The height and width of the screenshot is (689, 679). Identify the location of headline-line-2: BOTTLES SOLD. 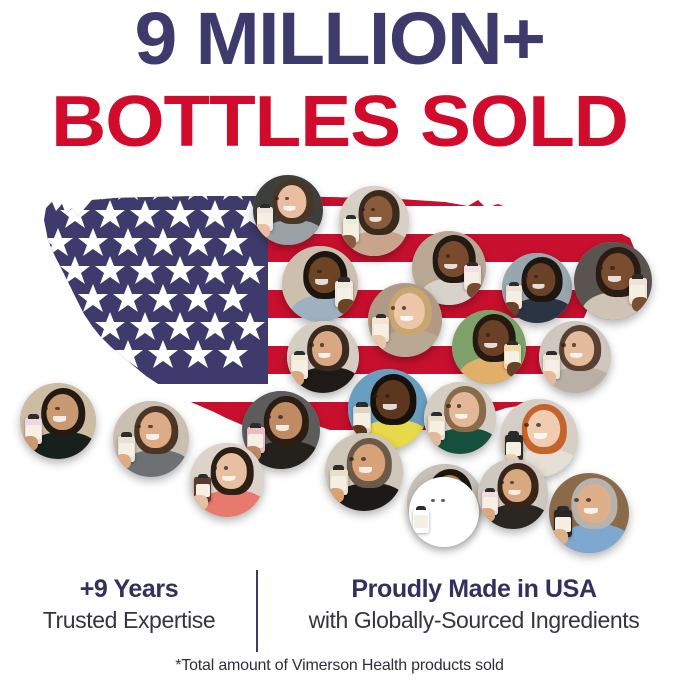
(340, 122).